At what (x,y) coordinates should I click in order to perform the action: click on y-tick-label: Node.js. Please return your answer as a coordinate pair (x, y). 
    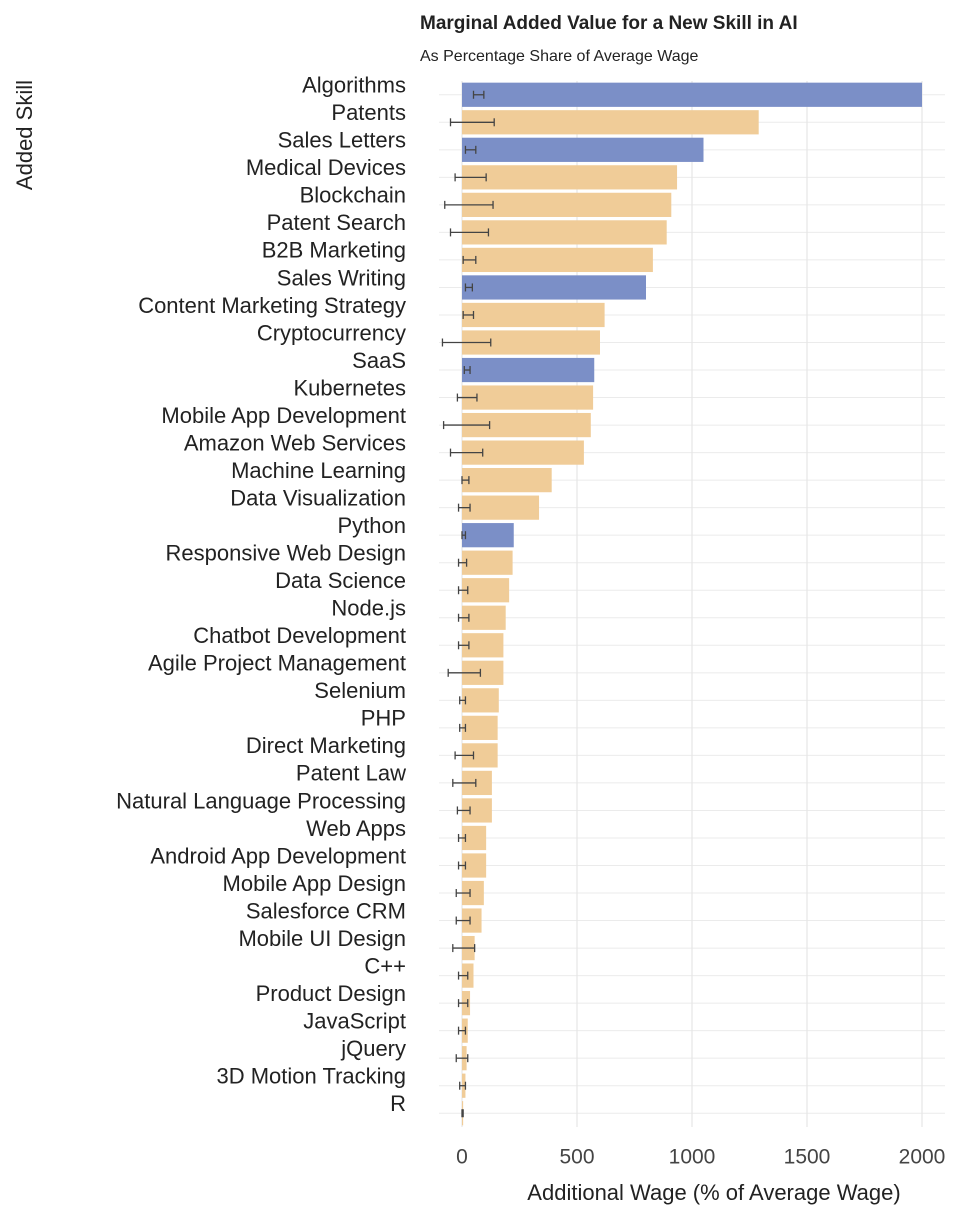
    Looking at the image, I should click on (368, 608).